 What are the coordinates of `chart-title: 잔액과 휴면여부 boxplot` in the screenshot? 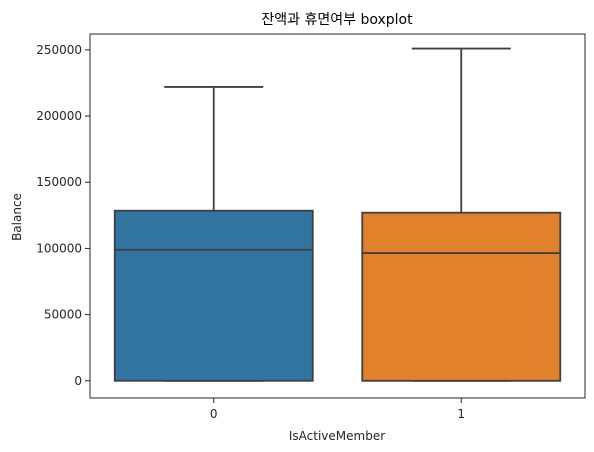 It's located at (337, 20).